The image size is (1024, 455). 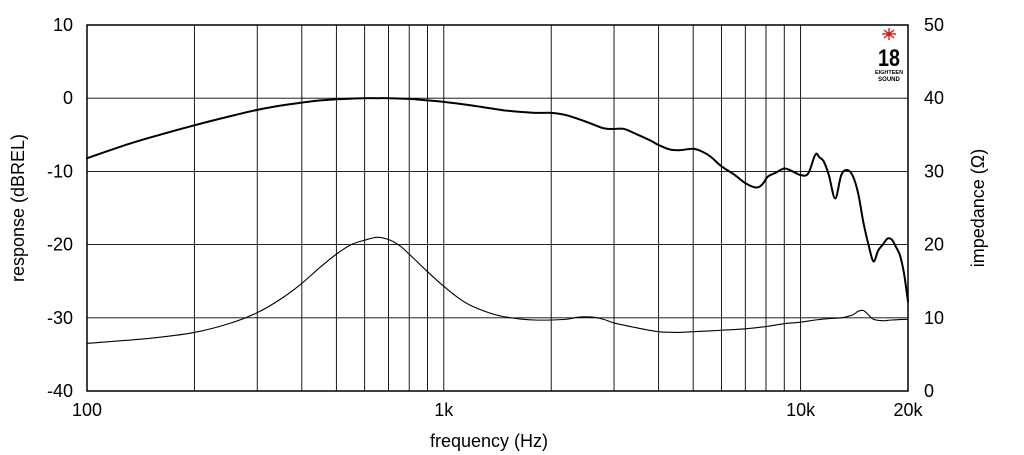 I want to click on logo-word-sound: SOUND, so click(x=889, y=80).